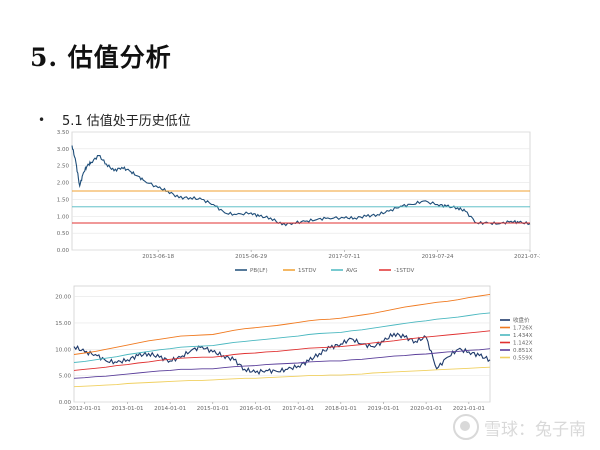 Image resolution: width=600 pixels, height=450 pixels. Describe the element at coordinates (298, 409) in the screenshot. I see `x-tick-label: 2017-01-01` at that location.